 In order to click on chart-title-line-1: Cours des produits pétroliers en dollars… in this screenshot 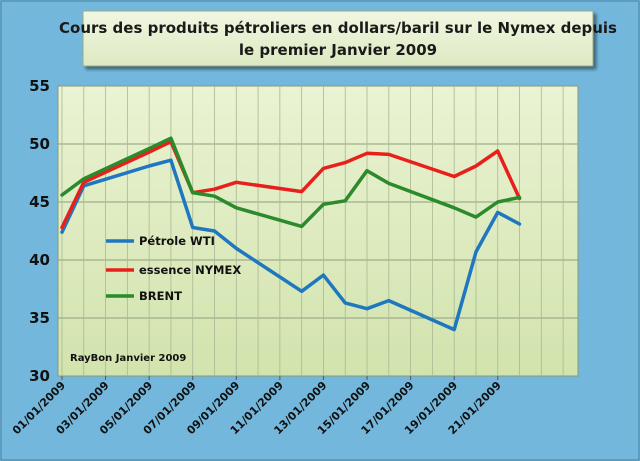, I will do `click(338, 28)`.